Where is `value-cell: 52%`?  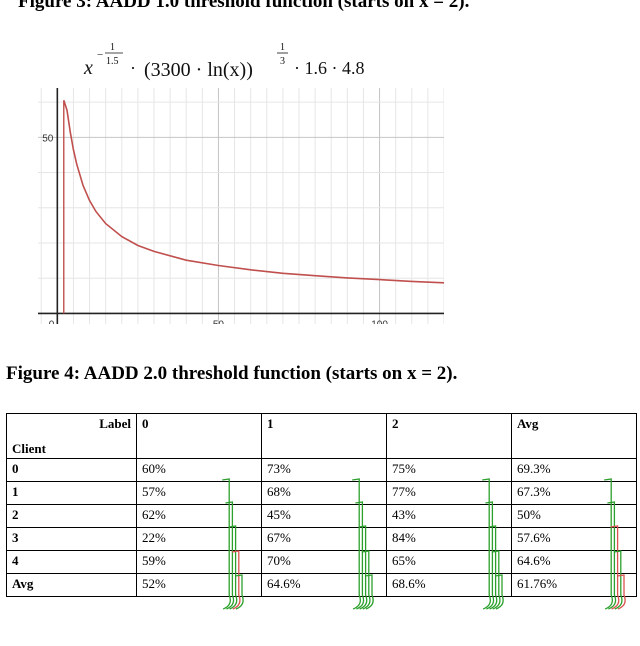 value-cell: 52% is located at coordinates (199, 585).